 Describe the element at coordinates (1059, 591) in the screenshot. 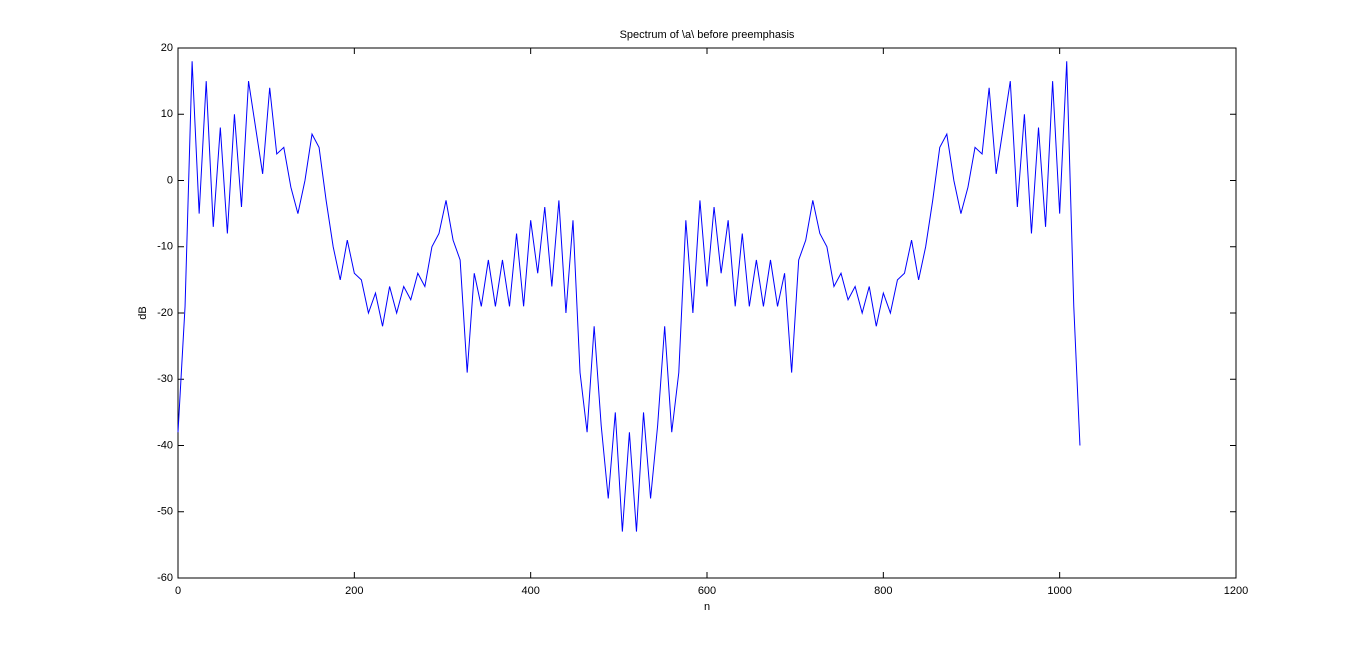

I see `x-tick-label: 1000` at that location.